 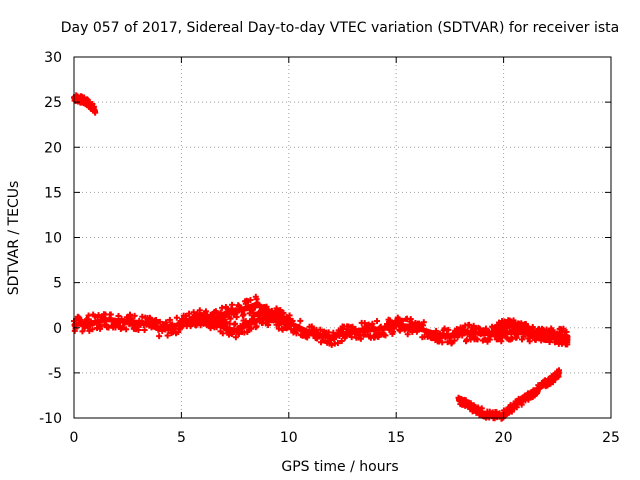 What do you see at coordinates (339, 467) in the screenshot?
I see `x-axis-label: GPS time / hours` at bounding box center [339, 467].